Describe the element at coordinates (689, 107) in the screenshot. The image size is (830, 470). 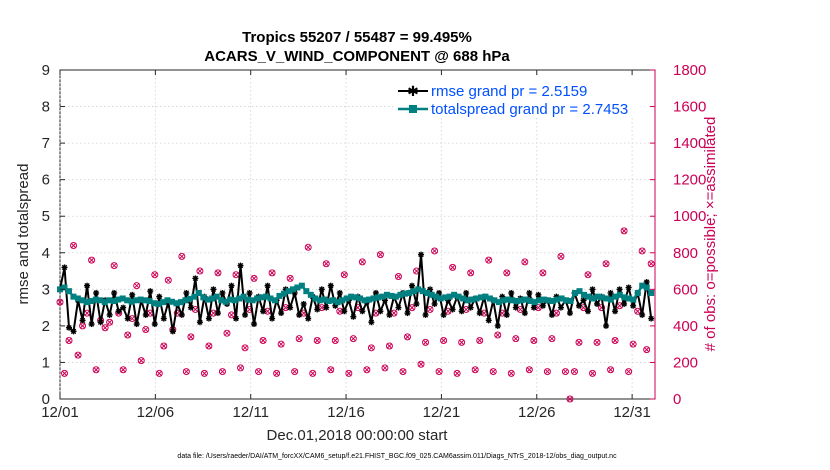
I see `y-right-tick-label: 1600` at that location.